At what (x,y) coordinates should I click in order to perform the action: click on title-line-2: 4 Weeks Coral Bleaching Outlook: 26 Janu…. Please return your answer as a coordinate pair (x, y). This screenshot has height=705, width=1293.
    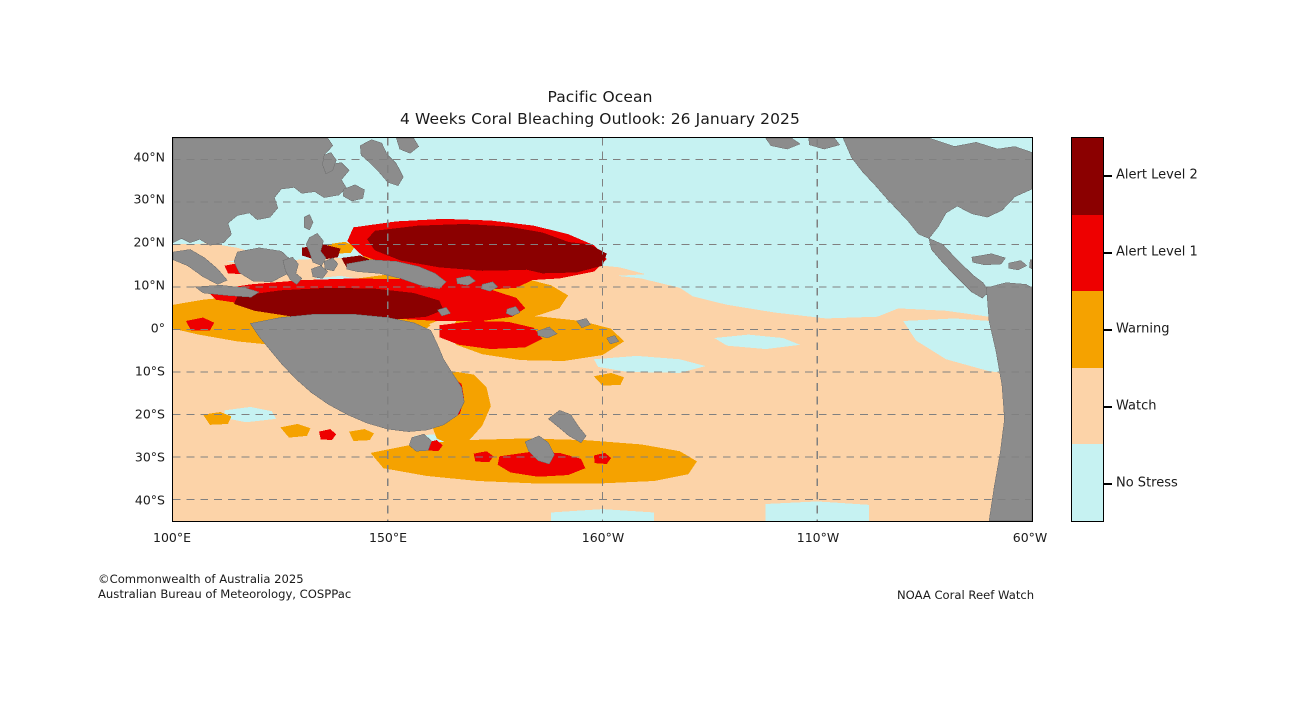
    Looking at the image, I should click on (600, 119).